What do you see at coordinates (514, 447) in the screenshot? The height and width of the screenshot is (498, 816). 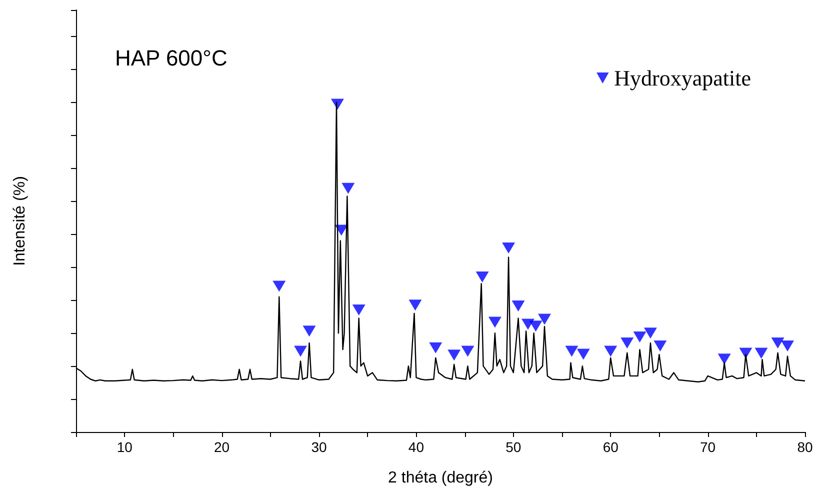 I see `x-tick-label: 50` at bounding box center [514, 447].